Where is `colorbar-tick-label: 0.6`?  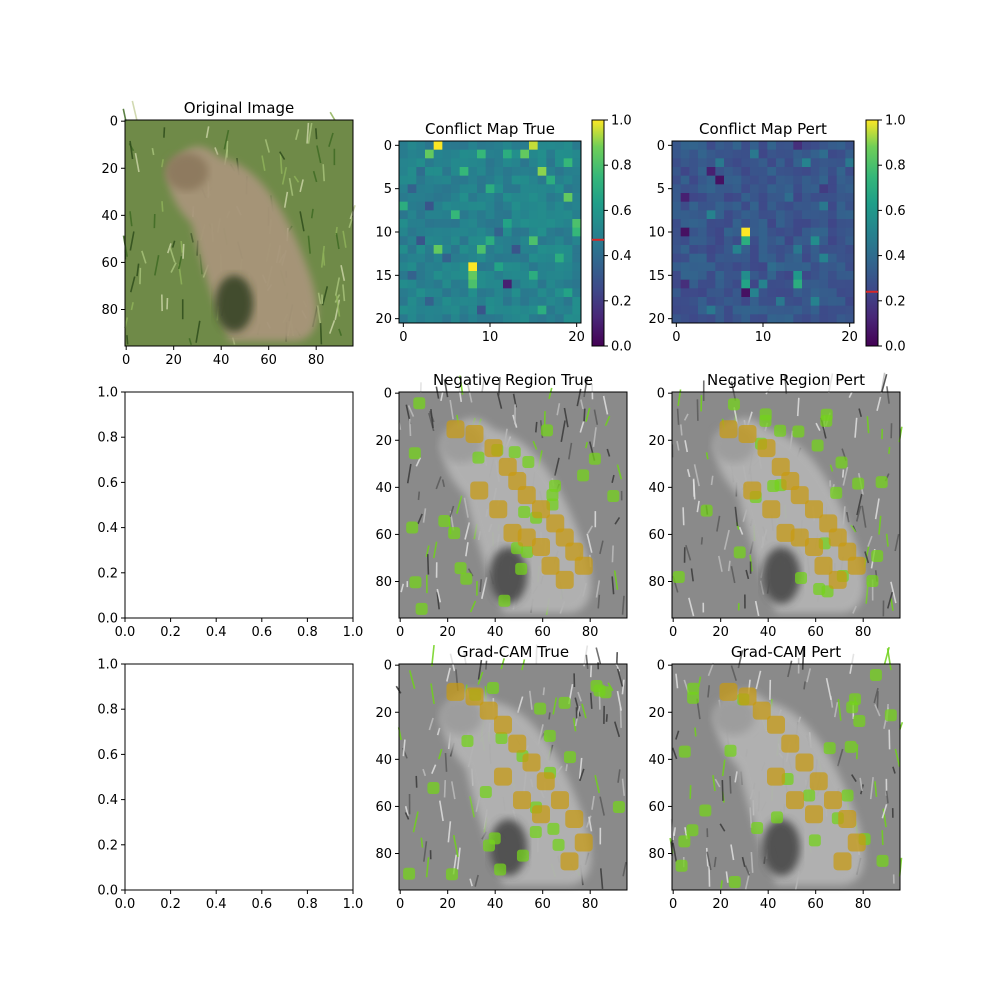
colorbar-tick-label: 0.6 is located at coordinates (621, 211).